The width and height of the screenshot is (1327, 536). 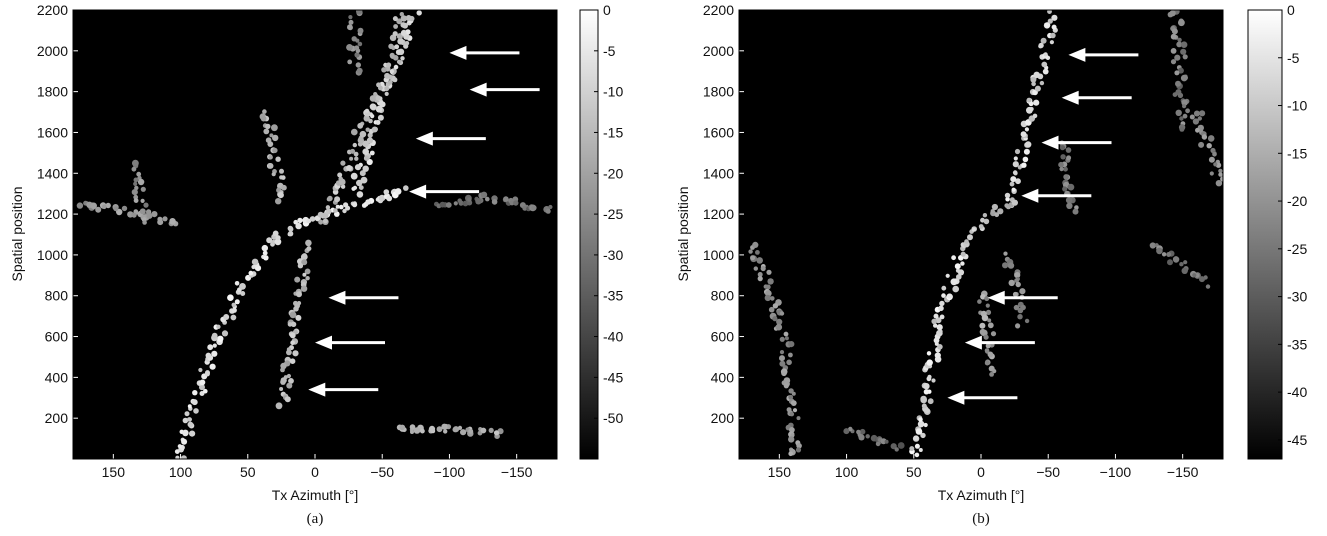 What do you see at coordinates (613, 337) in the screenshot?
I see `colorbar-tick-label: -40` at bounding box center [613, 337].